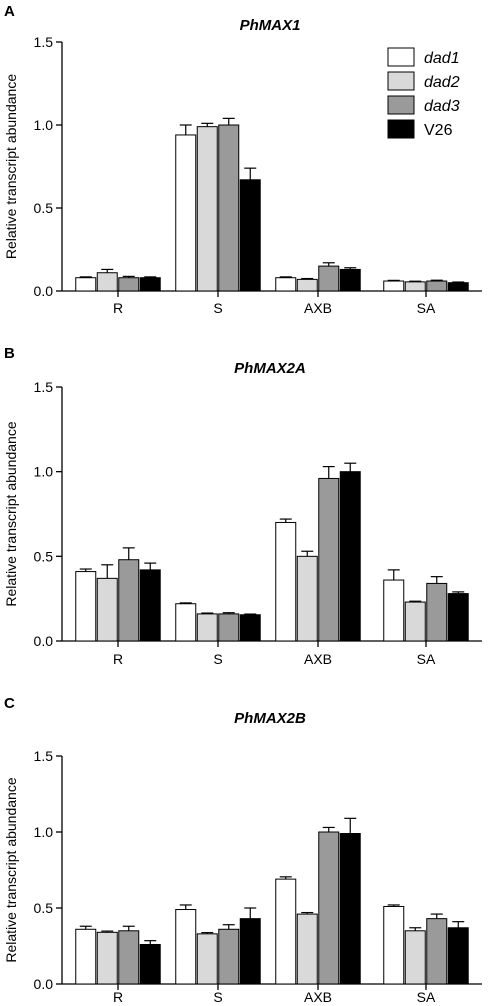 The width and height of the screenshot is (490, 1006). What do you see at coordinates (9, 353) in the screenshot?
I see `panel-letter: B` at bounding box center [9, 353].